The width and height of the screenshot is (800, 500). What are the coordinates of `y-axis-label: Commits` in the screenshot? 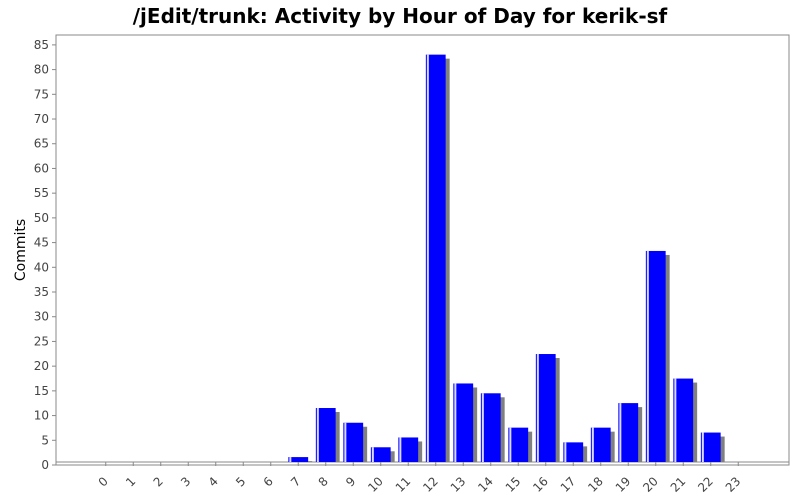 It's located at (21, 250).